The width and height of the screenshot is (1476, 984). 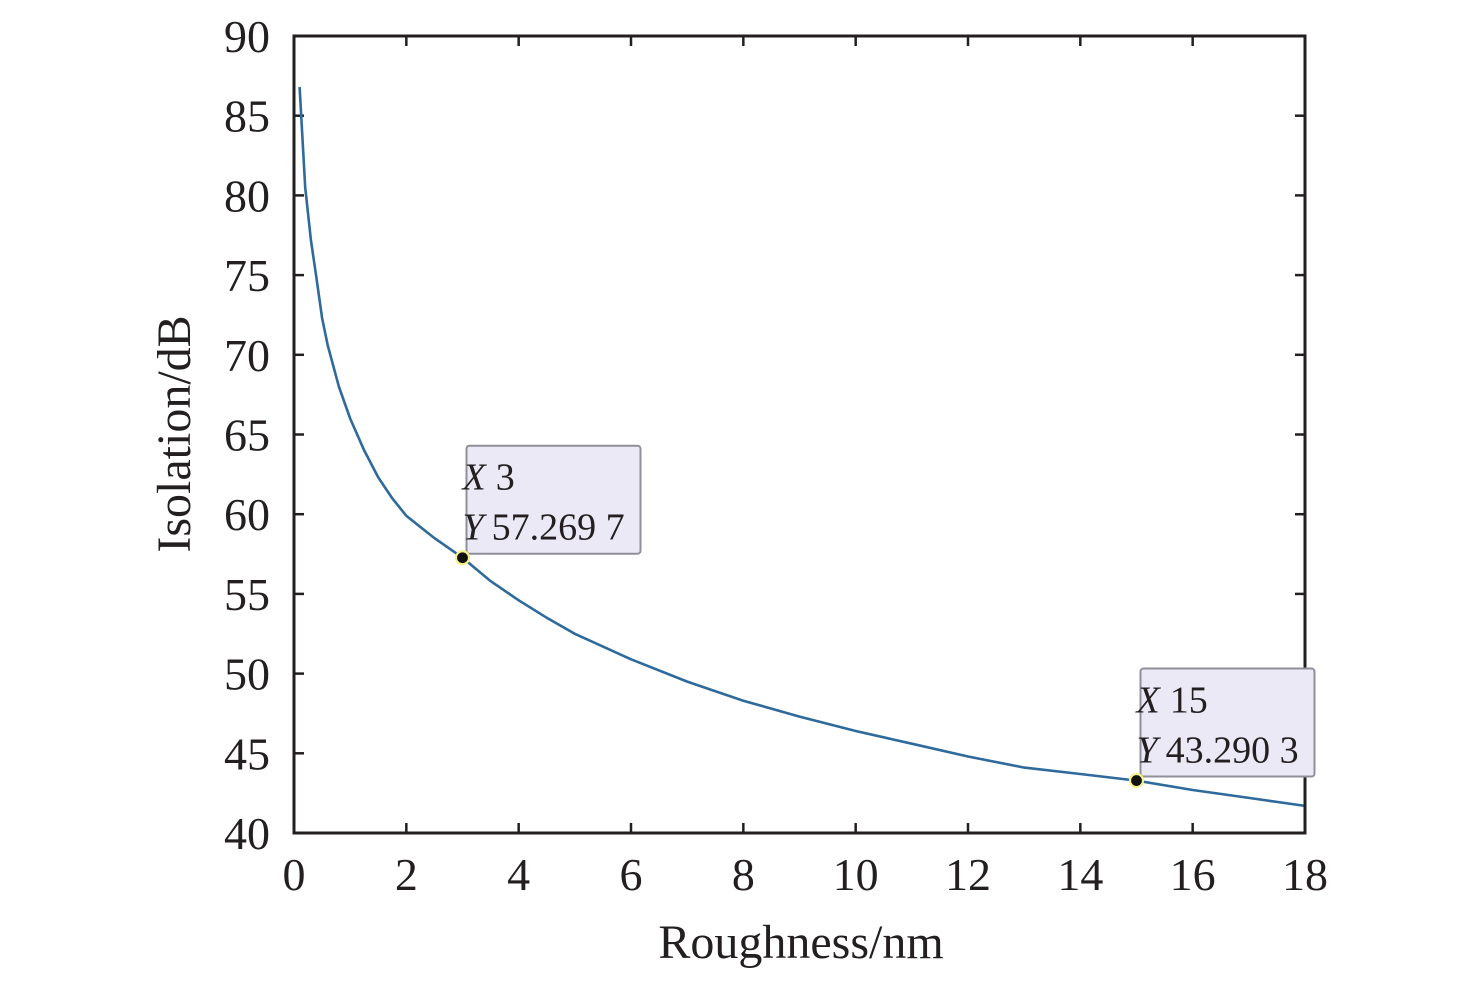 I want to click on y-tick-label: 80, so click(x=247, y=195).